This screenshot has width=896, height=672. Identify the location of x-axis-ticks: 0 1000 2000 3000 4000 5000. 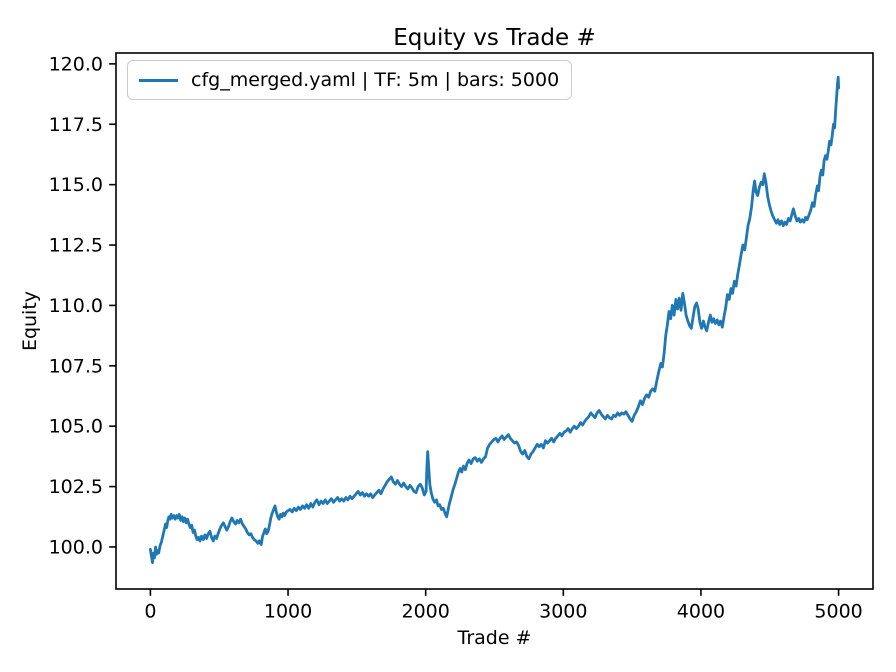
(503, 606).